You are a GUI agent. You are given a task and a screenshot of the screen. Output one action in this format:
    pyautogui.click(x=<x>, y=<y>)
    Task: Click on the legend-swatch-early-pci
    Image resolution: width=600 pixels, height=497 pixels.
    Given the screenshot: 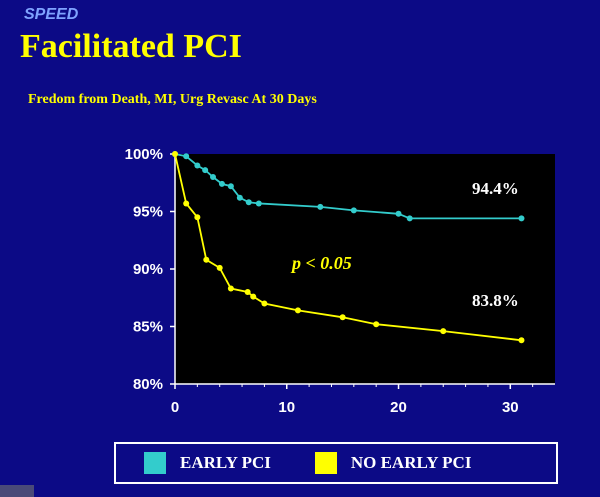 What is the action you would take?
    pyautogui.click(x=155, y=463)
    